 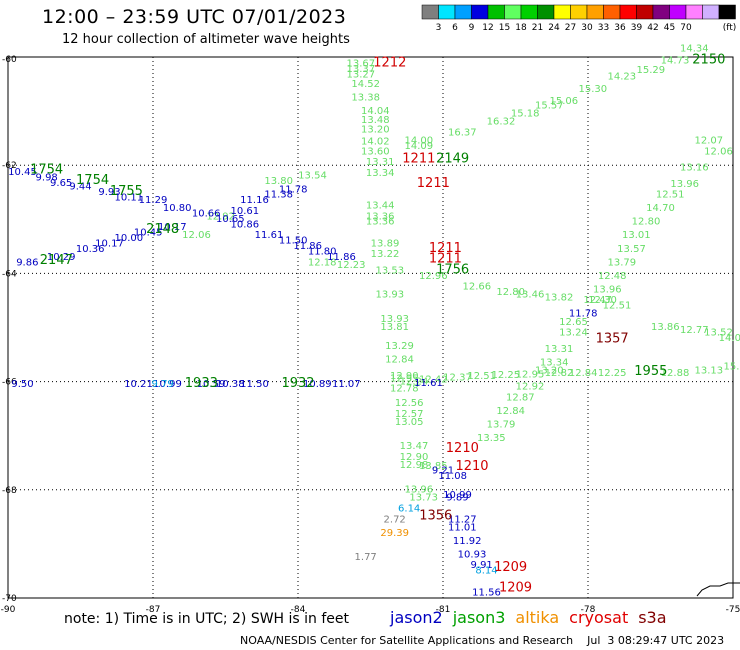 What do you see at coordinates (269, 235) in the screenshot?
I see `swh-value: 11.61` at bounding box center [269, 235].